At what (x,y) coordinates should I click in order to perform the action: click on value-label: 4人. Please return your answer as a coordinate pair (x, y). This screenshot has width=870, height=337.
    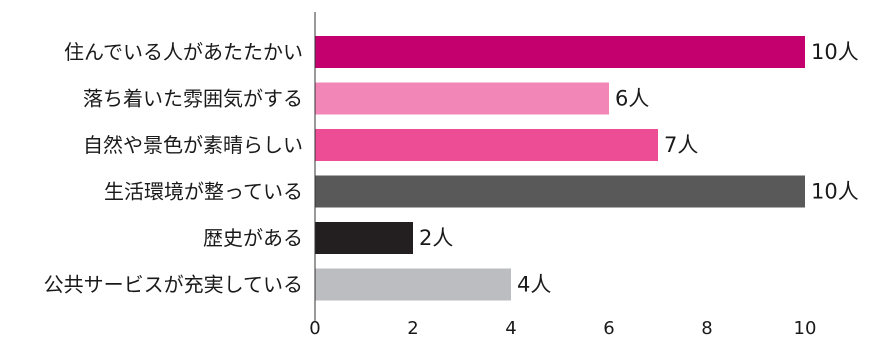
    Looking at the image, I should click on (534, 285).